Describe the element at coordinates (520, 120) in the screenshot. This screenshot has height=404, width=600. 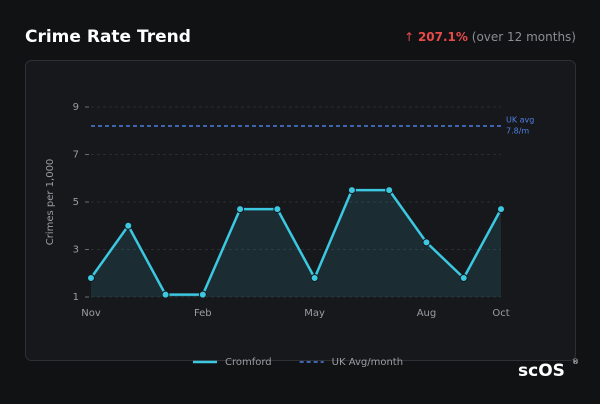
I see `annotation: UK avg` at that location.